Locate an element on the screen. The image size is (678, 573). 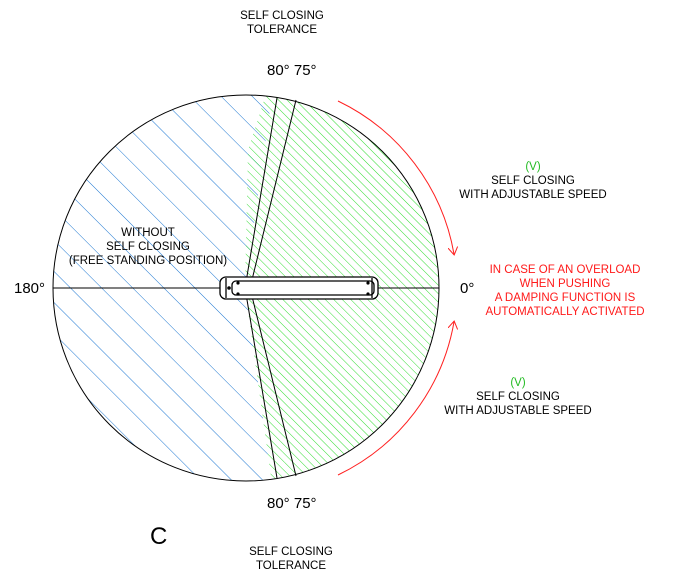
boundary-line-75-bottom is located at coordinates (273, 382).